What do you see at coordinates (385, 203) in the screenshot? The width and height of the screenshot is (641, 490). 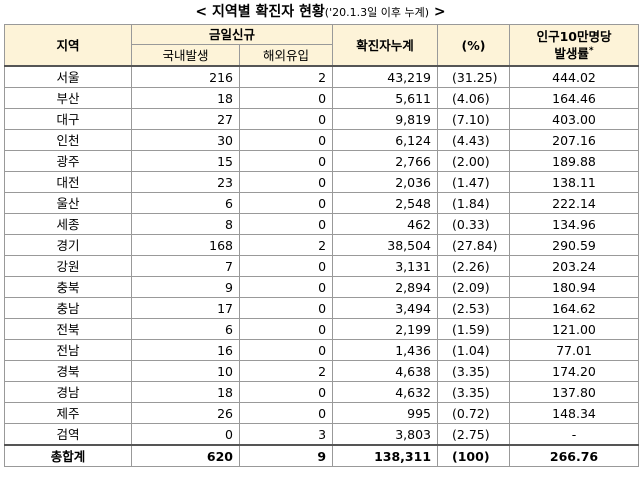 I see `cell-total: 2,548` at bounding box center [385, 203].